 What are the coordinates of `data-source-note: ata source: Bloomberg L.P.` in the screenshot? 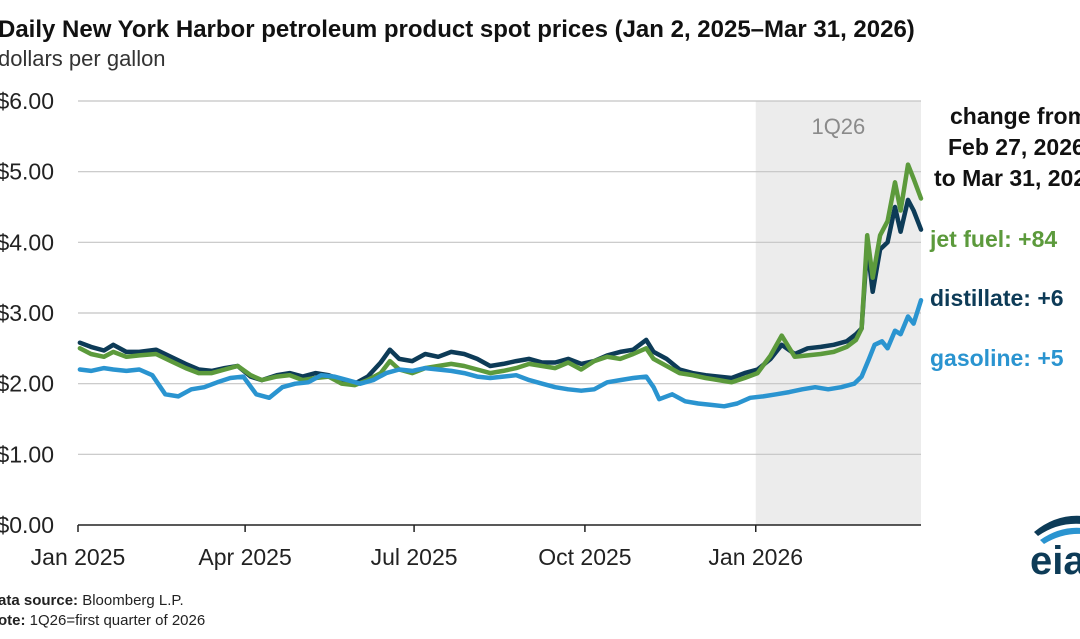 It's located at (92, 600).